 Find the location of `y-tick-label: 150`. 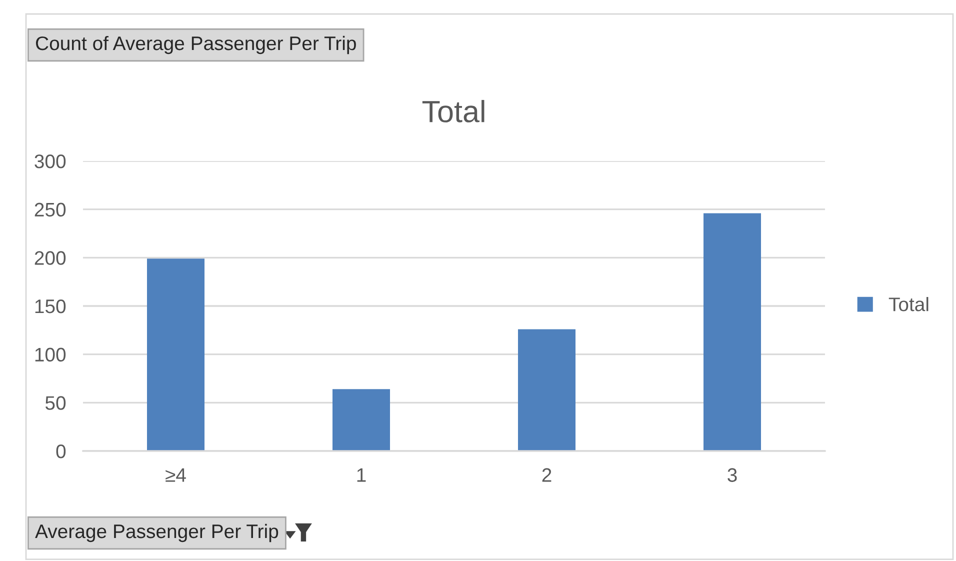

y-tick-label: 150 is located at coordinates (50, 306).